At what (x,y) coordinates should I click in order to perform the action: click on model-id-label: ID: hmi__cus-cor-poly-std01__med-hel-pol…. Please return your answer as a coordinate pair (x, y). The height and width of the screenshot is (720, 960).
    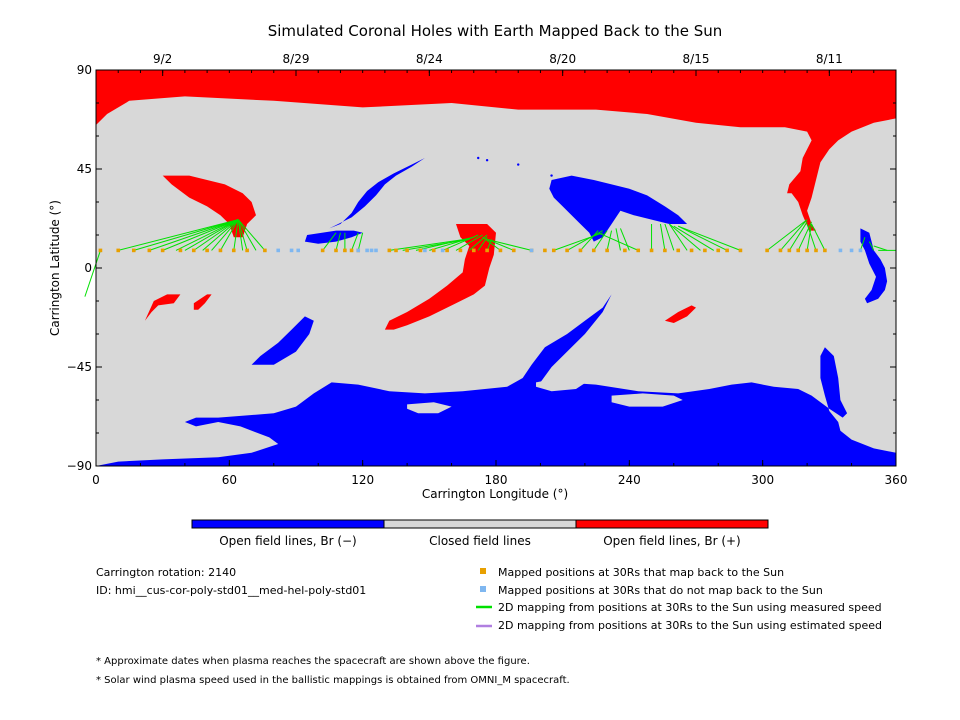
    Looking at the image, I should click on (231, 590).